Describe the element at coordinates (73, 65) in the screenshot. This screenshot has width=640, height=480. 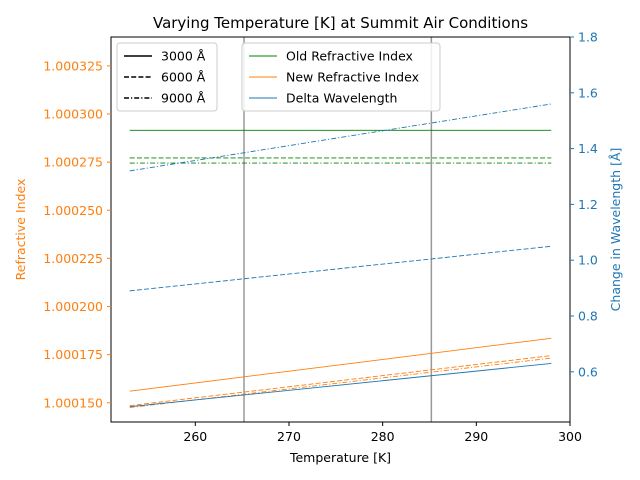
I see `left-y-tick-label-7: 1.000325` at that location.